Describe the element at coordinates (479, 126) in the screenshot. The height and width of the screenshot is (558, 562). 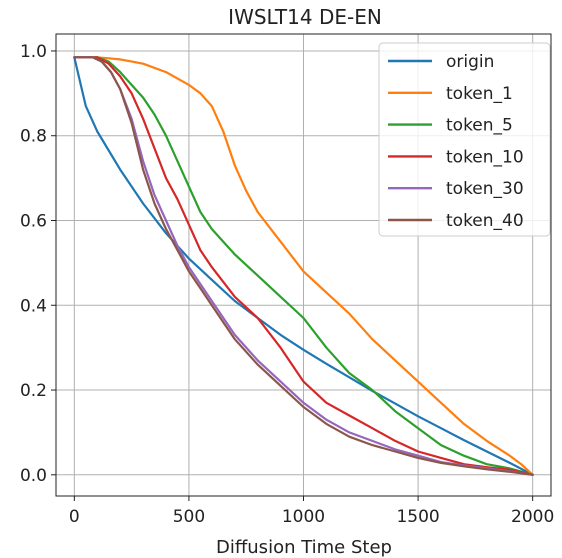
I see `legend-label-token_5: token_5` at that location.